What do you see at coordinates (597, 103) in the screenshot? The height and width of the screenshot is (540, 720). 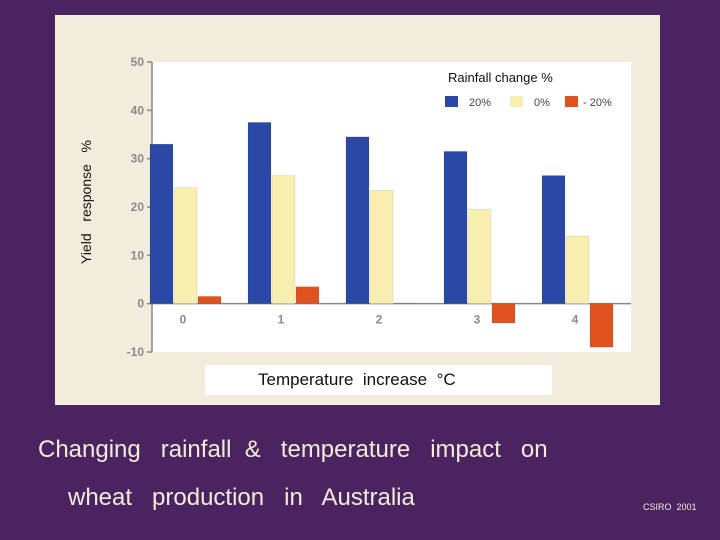 I see `legend-label: - 20%` at bounding box center [597, 103].